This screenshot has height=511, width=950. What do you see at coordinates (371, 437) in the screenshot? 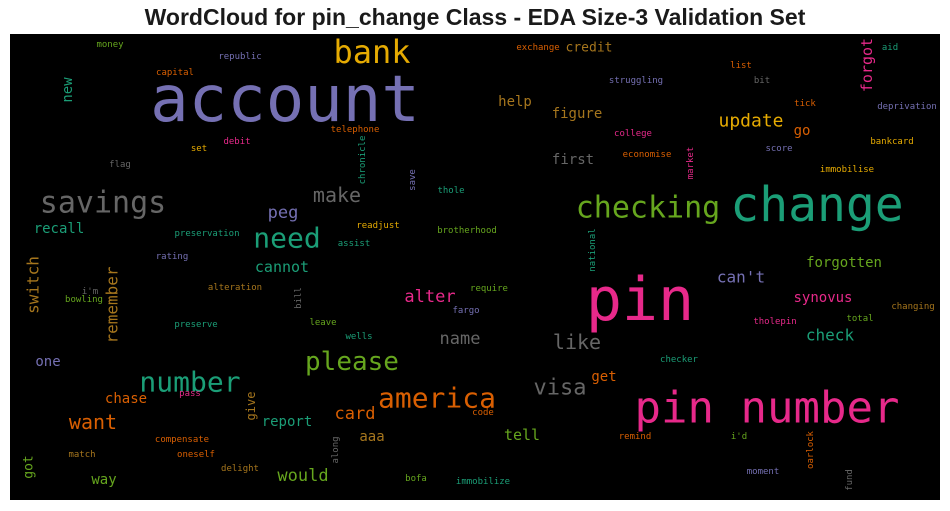
I see `word-aaa: aaa` at bounding box center [371, 437].